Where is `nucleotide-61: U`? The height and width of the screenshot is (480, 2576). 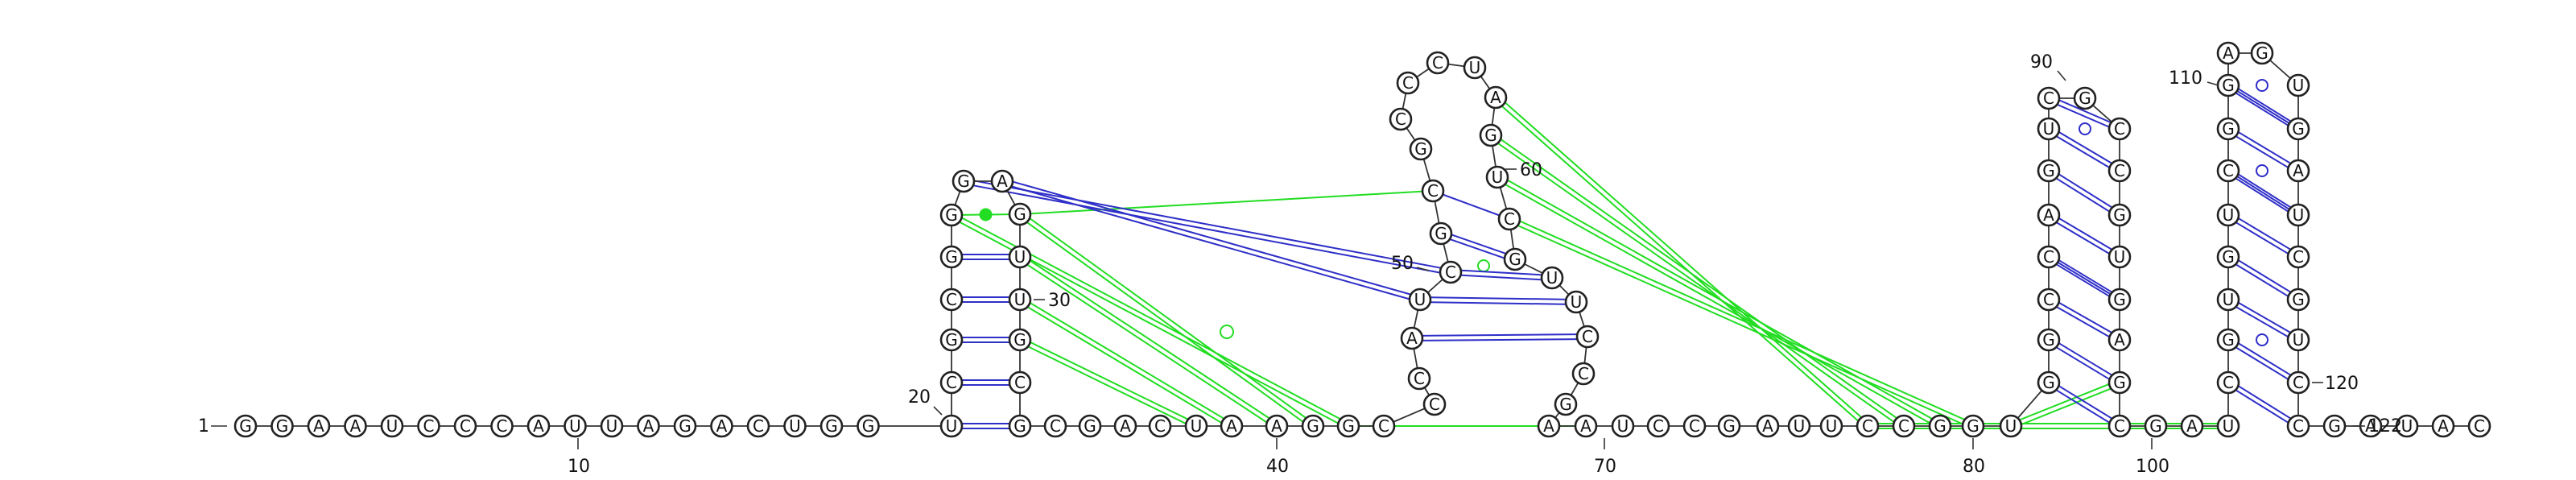
nucleotide-61: U is located at coordinates (1576, 302).